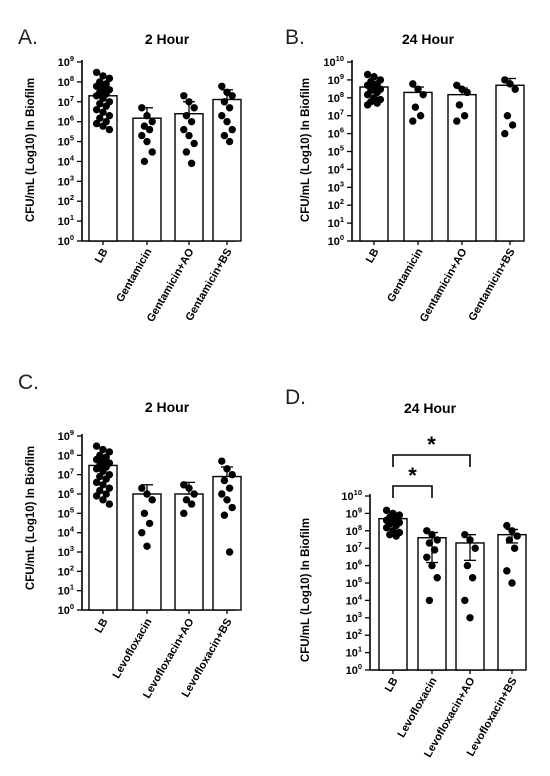 Image resolution: width=550 pixels, height=776 pixels. Describe the element at coordinates (336, 222) in the screenshot. I see `y-tick-label: 10¹` at that location.